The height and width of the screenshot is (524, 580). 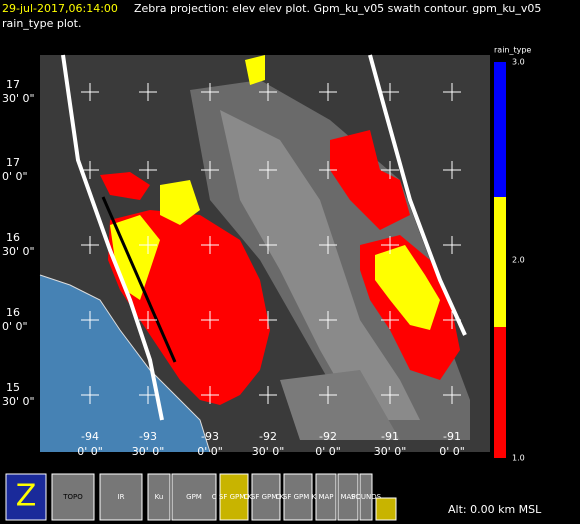 I want to click on lon-label: -94, so click(x=90, y=436).